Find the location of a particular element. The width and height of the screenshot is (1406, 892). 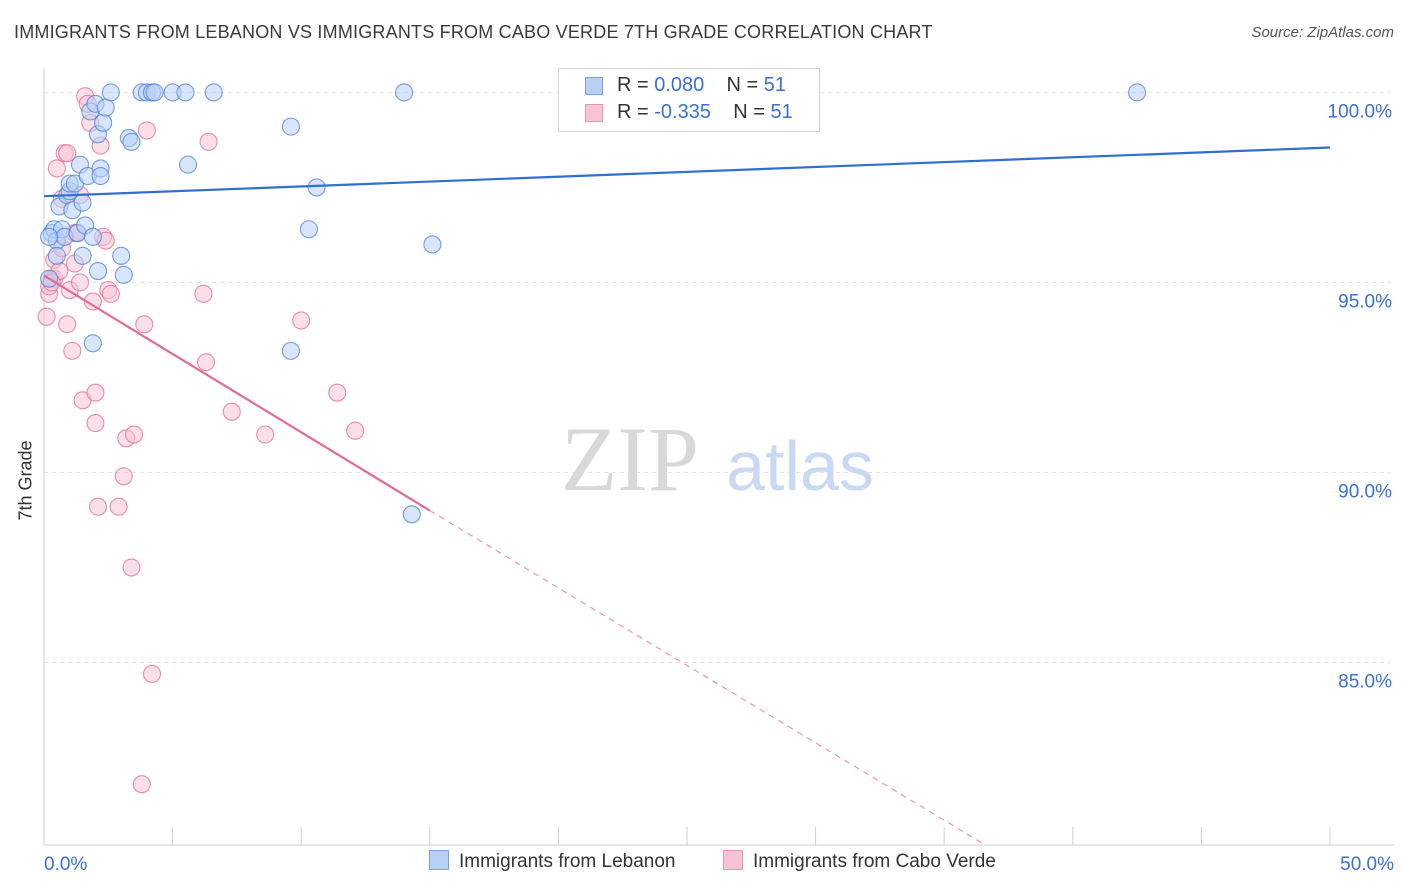

watermark-atlas: atlas is located at coordinates (800, 466).